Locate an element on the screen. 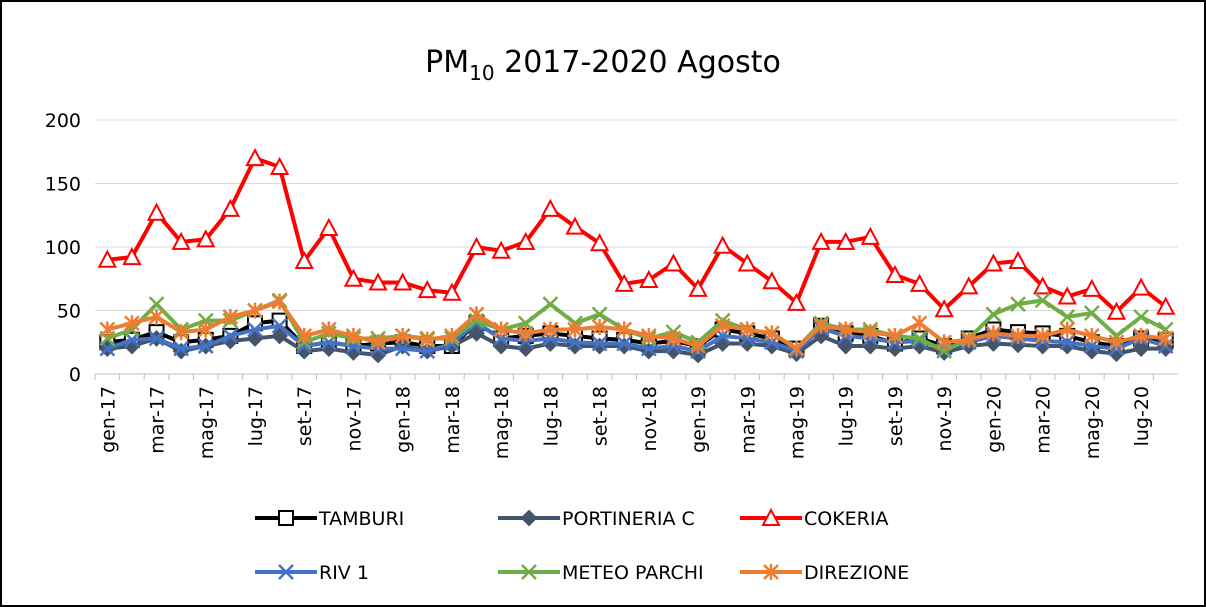 Image resolution: width=1206 pixels, height=607 pixels. legend-item: COKERIA is located at coordinates (814, 518).